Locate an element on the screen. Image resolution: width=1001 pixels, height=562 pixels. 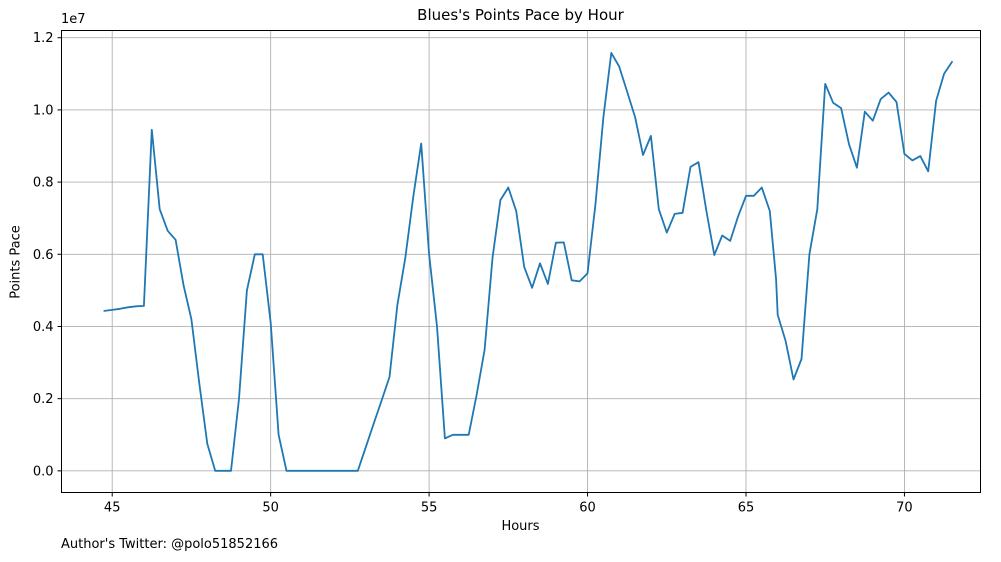
x-tick-label: 50 is located at coordinates (270, 508).